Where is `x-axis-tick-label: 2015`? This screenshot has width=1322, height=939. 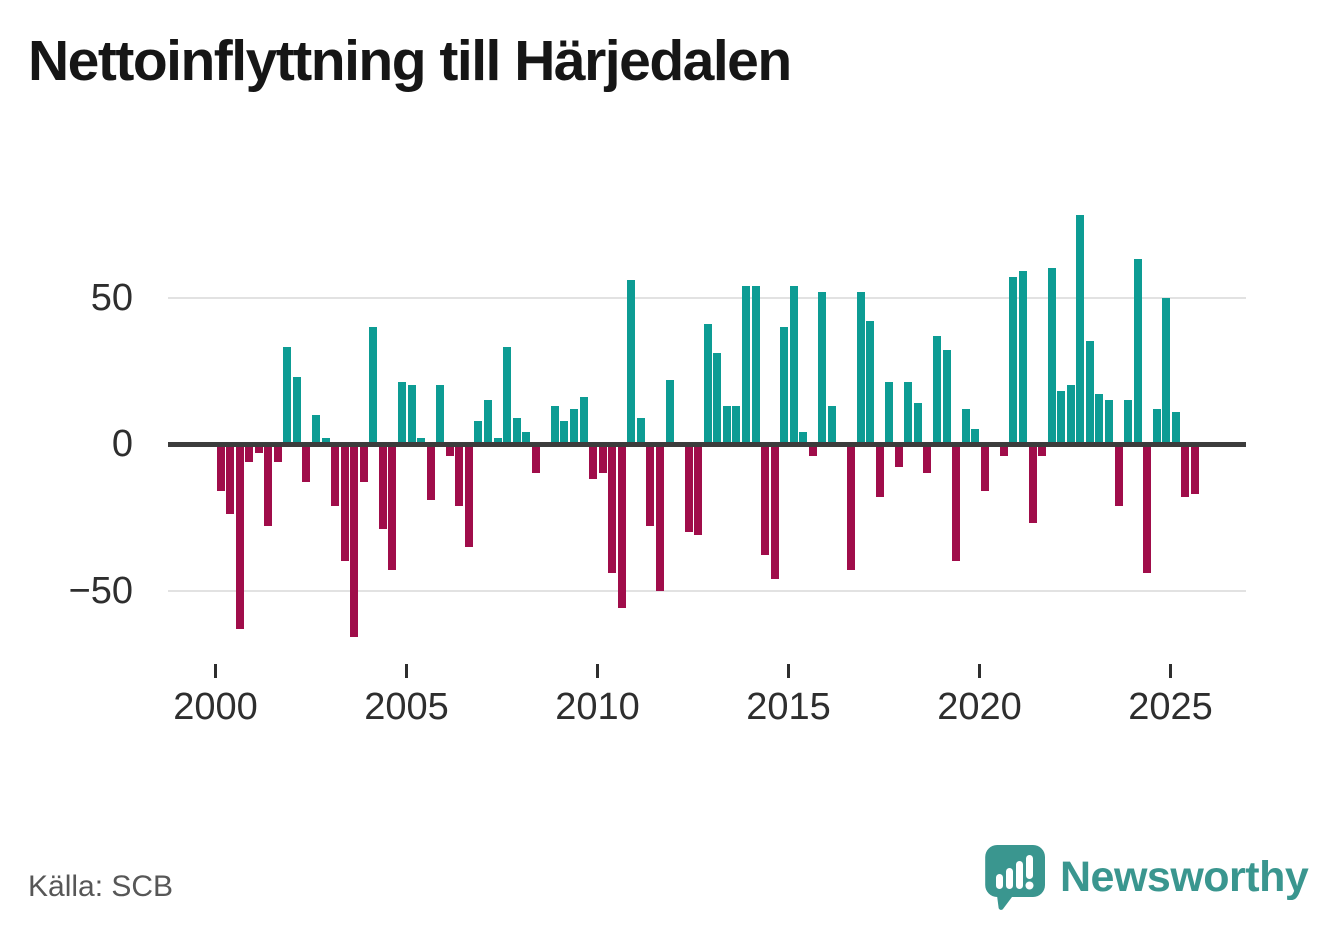 x-axis-tick-label: 2015 is located at coordinates (788, 707).